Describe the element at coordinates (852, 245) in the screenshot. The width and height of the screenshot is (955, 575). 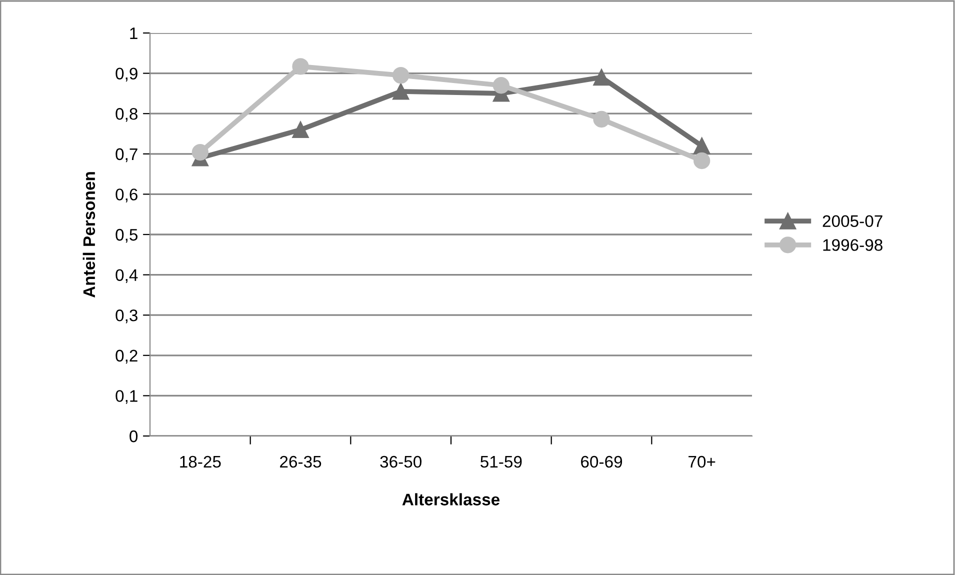
I see `legend-label: 1996-98` at that location.